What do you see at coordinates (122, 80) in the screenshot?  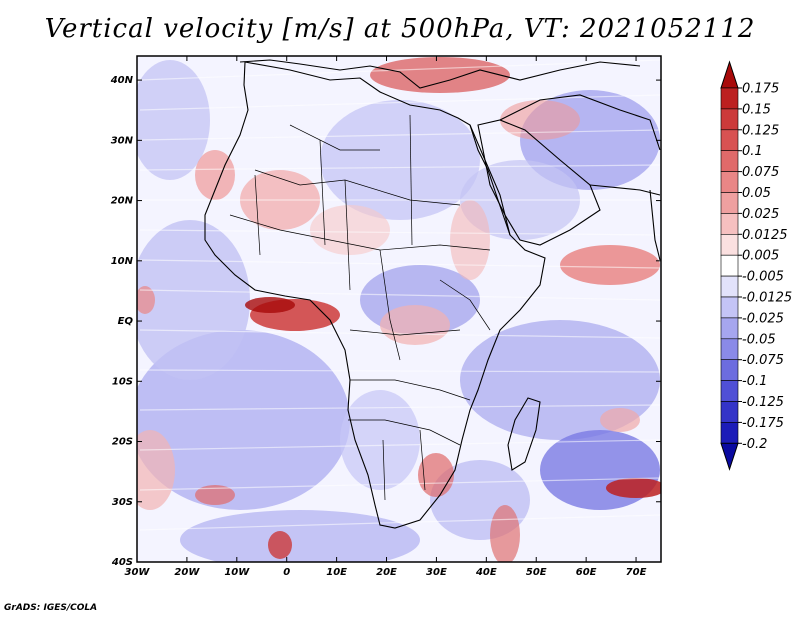 I see `lat-label-40n: 40N` at bounding box center [122, 80].